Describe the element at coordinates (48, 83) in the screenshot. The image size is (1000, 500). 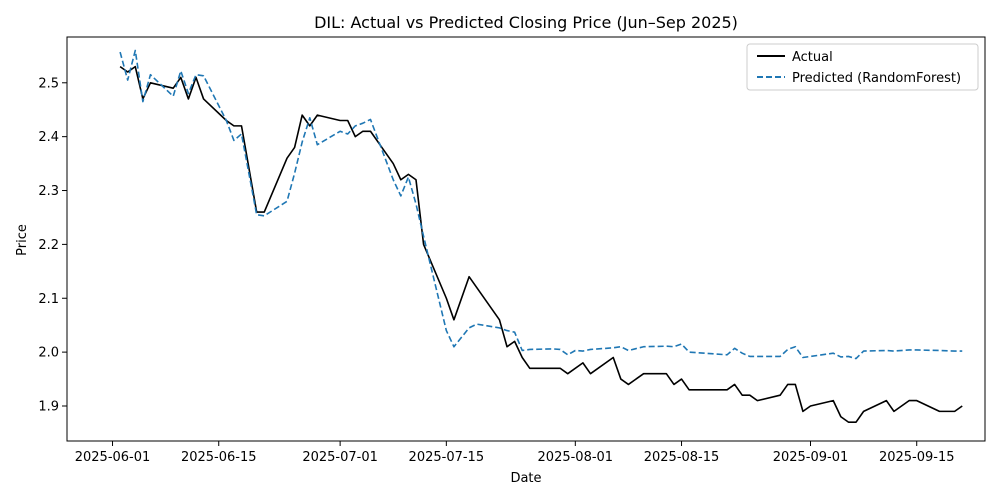
I see `y-tick-label: 2.5` at that location.